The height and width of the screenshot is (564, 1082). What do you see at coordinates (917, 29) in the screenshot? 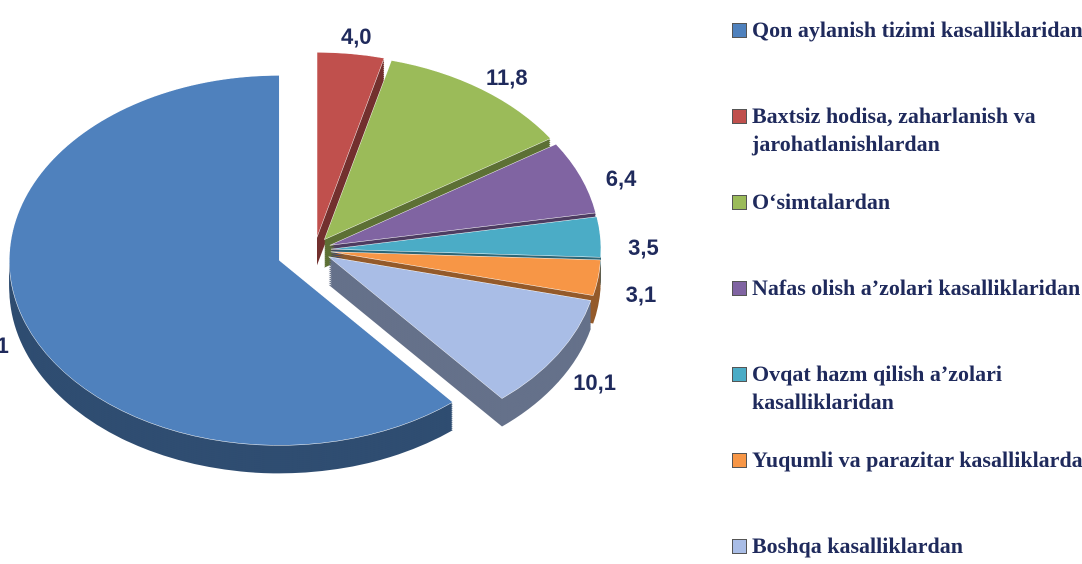
I see `legend-label: Qon aylanish tizimi kasalliklaridan` at bounding box center [917, 29].